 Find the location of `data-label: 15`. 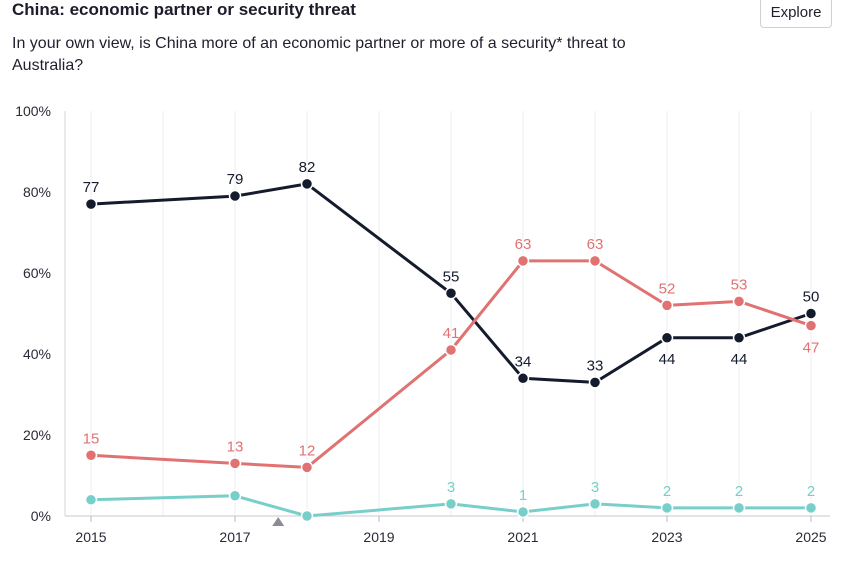

data-label: 15 is located at coordinates (91, 438).